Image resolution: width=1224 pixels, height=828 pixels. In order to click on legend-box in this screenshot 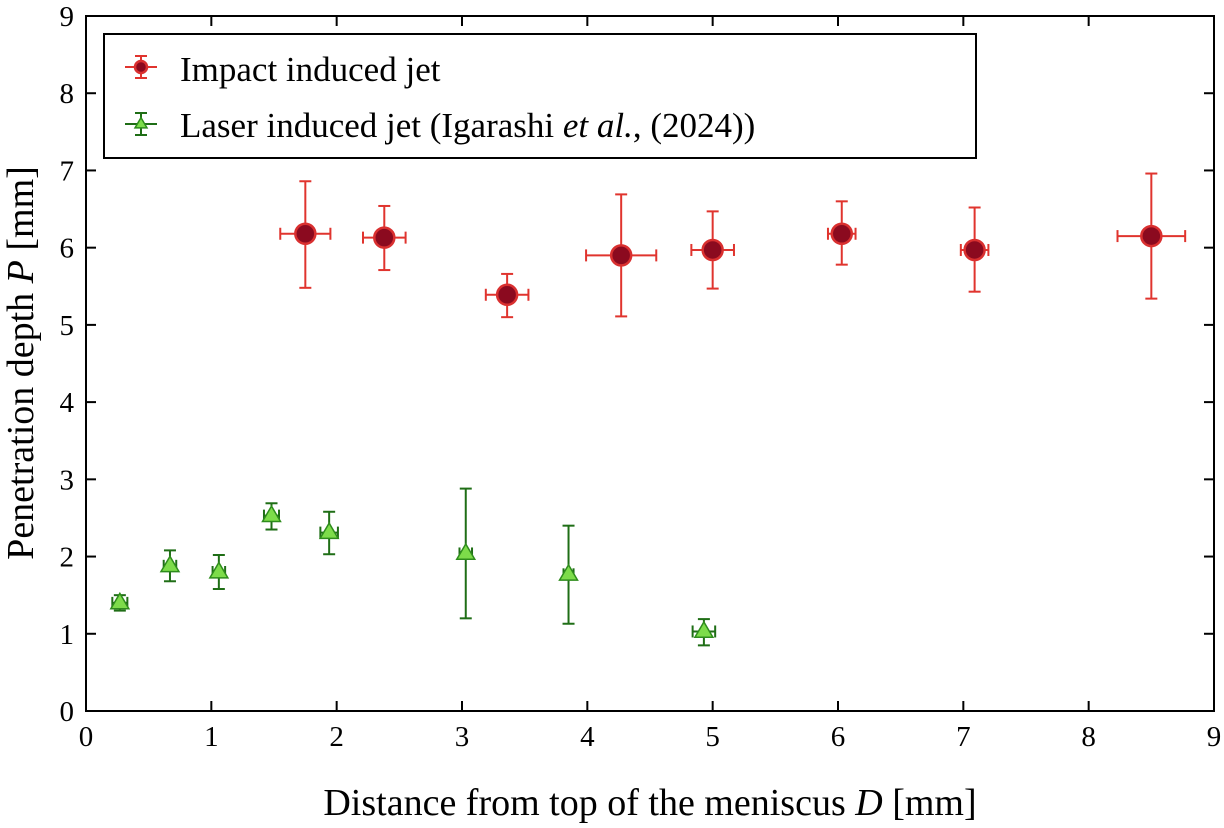, I will do `click(540, 96)`.